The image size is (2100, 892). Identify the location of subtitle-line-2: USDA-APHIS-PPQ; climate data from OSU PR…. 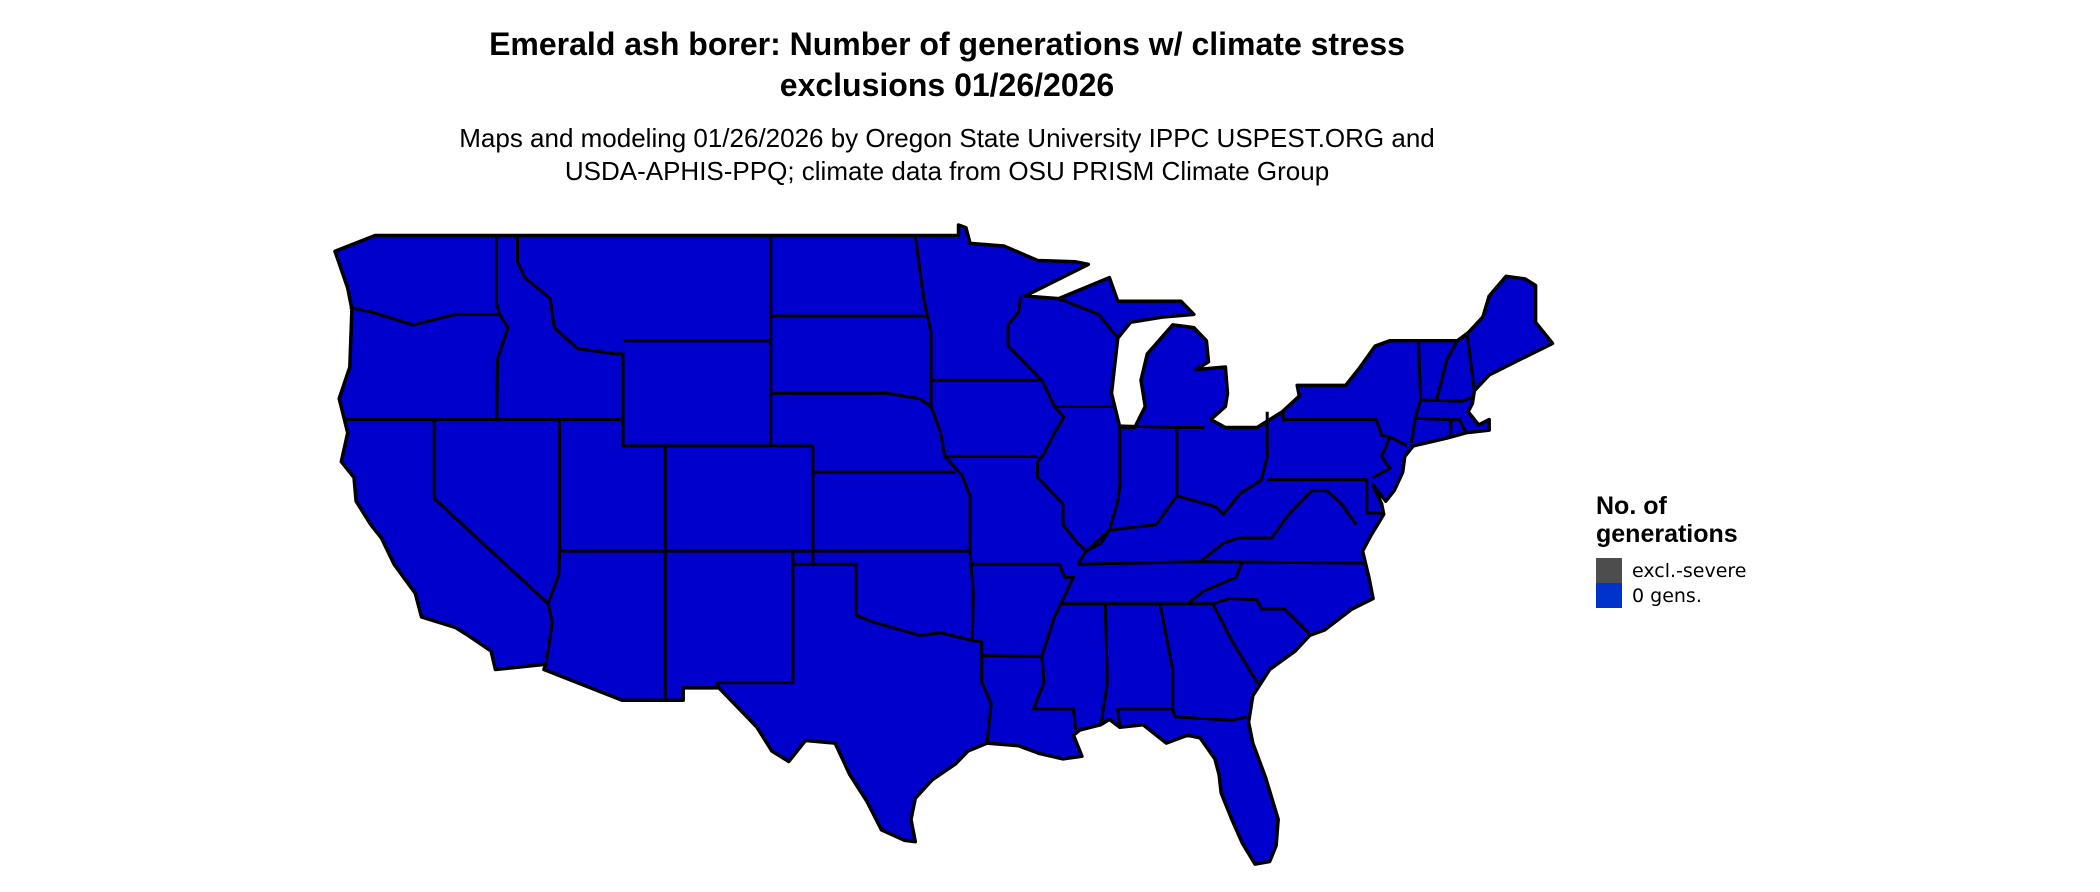
(947, 171).